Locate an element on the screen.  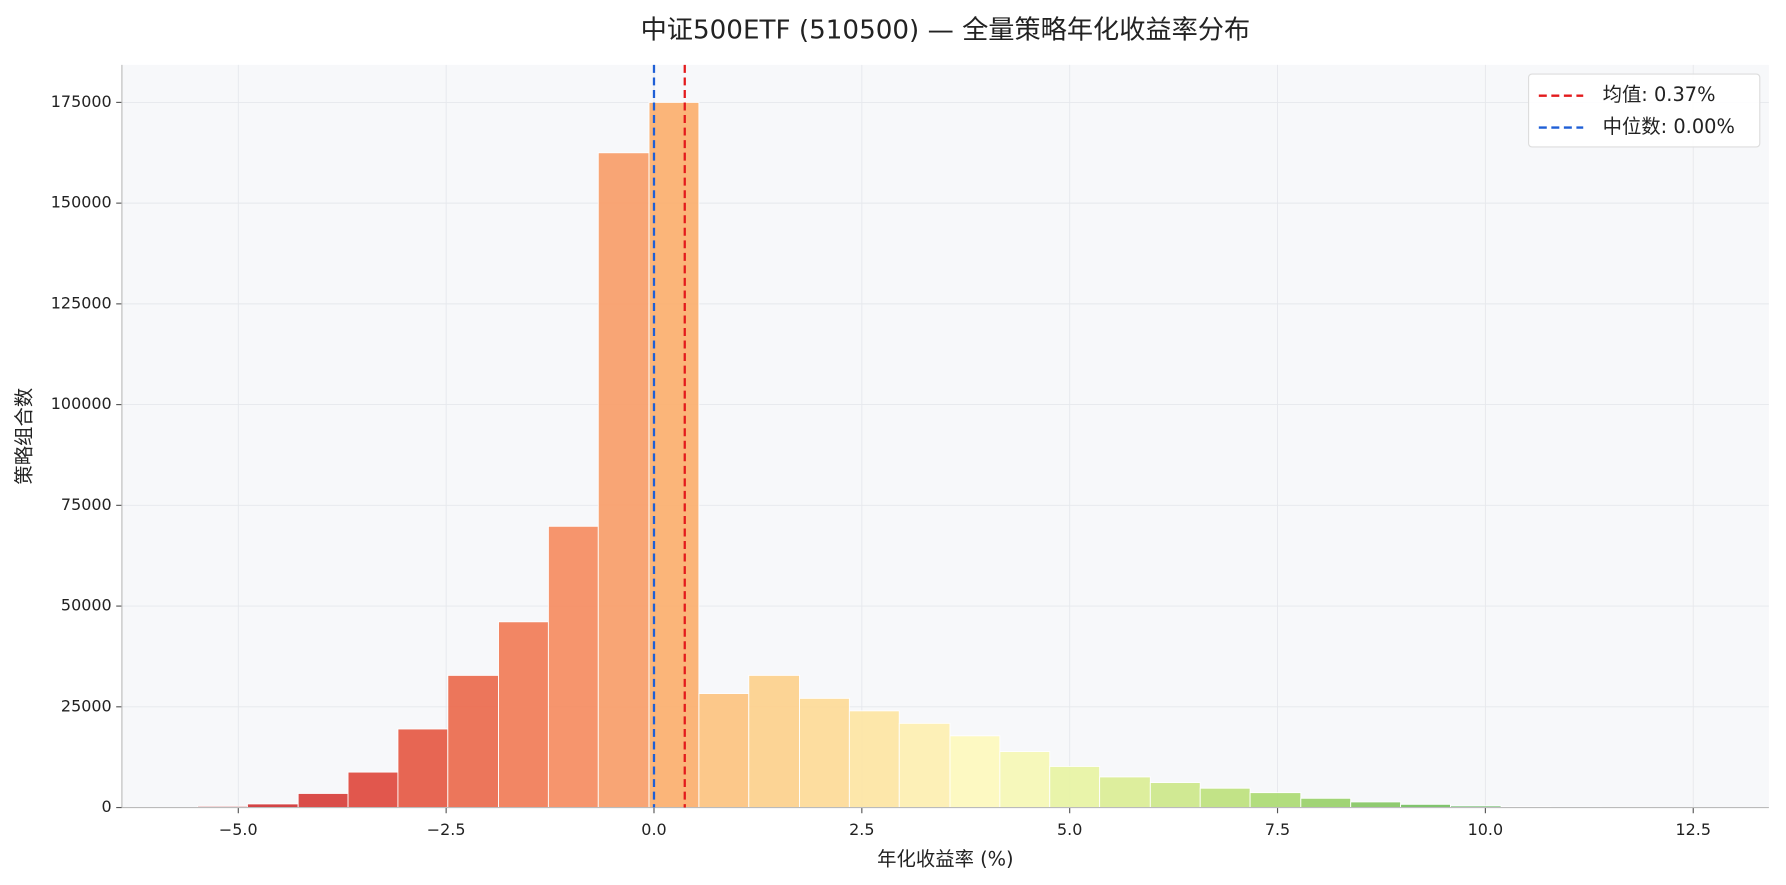
y-tick-label: 125000 is located at coordinates (81, 302).